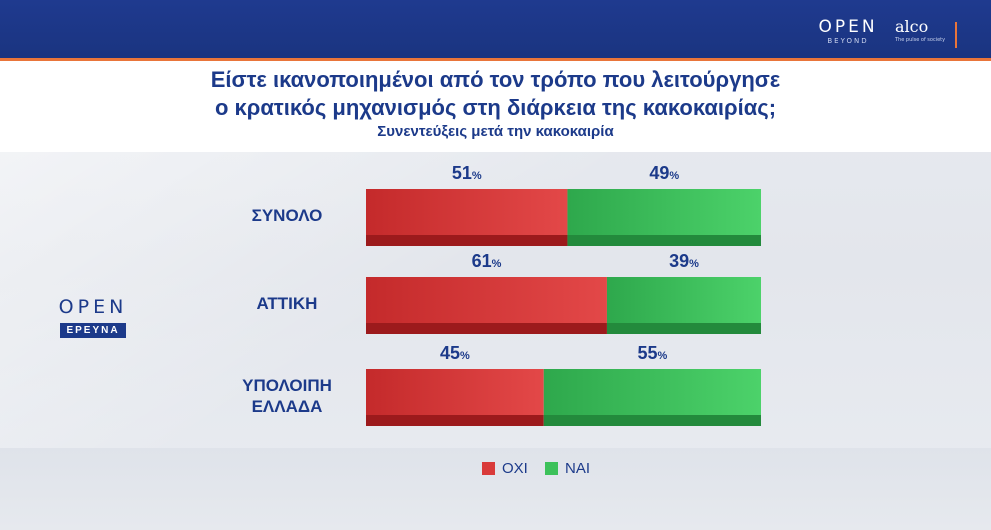  I want to click on legend-swatch-oxi, so click(488, 468).